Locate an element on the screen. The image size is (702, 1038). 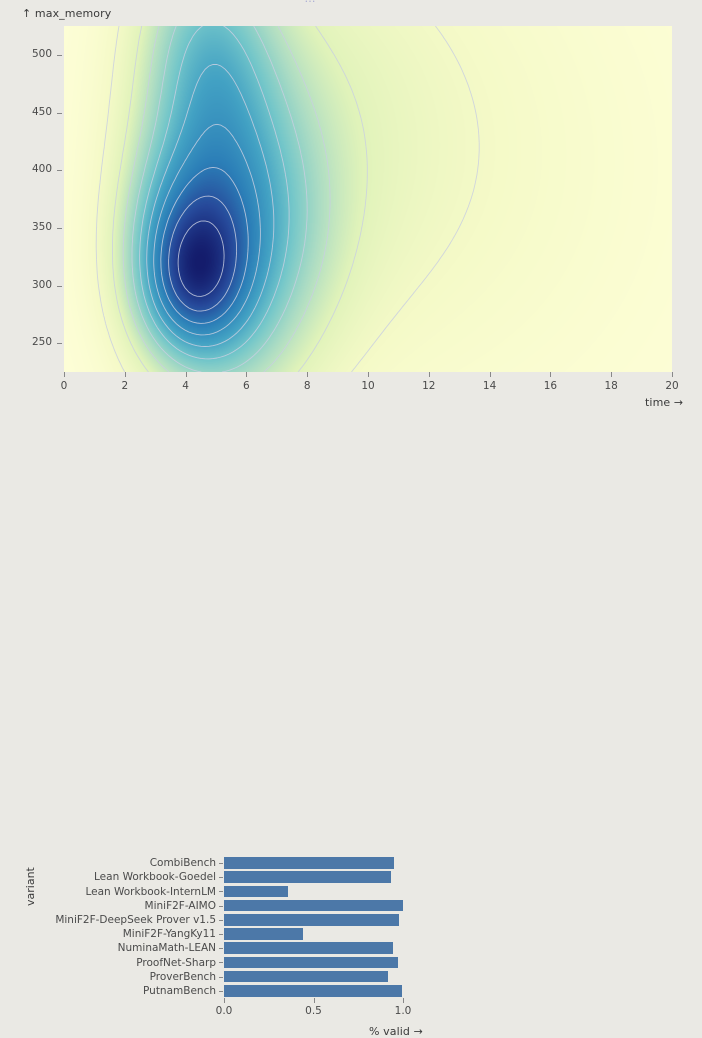
heatmap-y-tick-label: 450 is located at coordinates (41, 111).